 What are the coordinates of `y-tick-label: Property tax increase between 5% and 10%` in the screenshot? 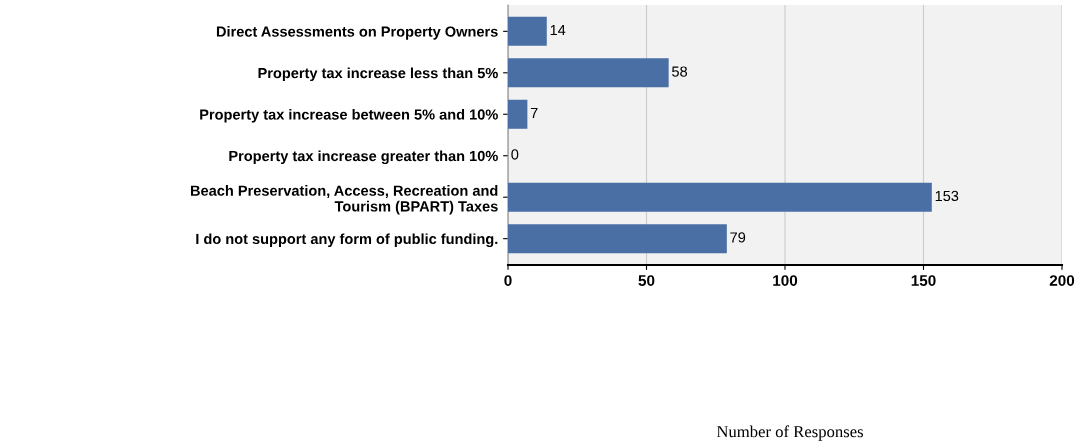 It's located at (349, 115).